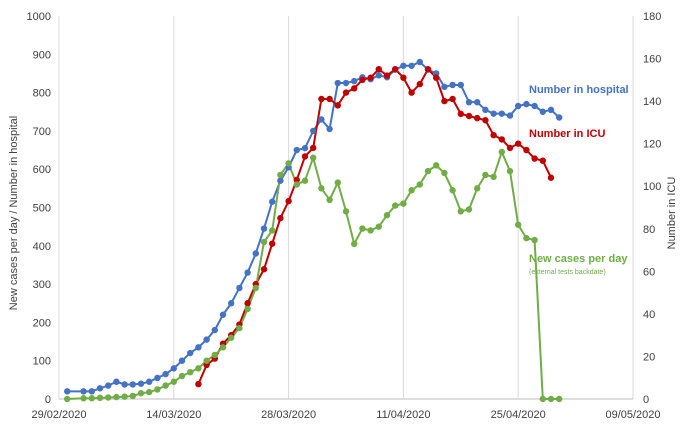  Describe the element at coordinates (173, 415) in the screenshot. I see `x-tick-label: 14/03/2020` at that location.